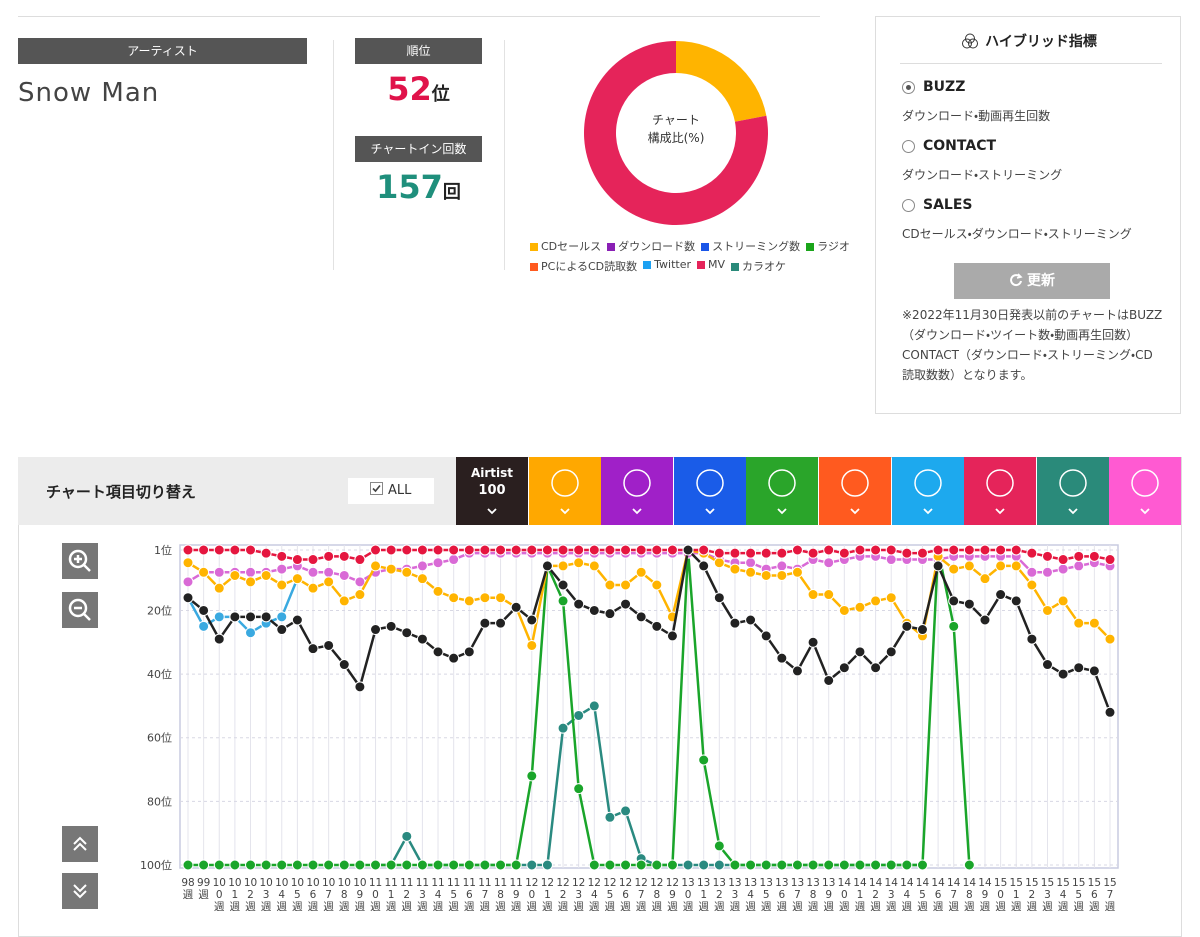  I want to click on x-tick-label: 148週, so click(969, 895).